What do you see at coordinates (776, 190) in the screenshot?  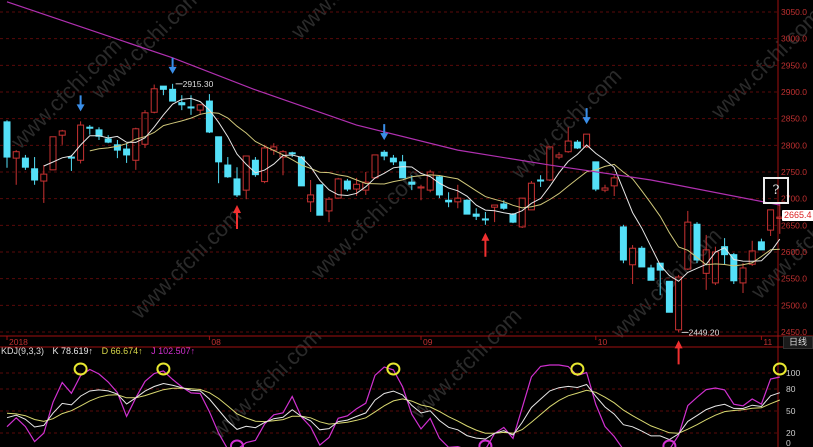 I see `help-button: ?` at bounding box center [776, 190].